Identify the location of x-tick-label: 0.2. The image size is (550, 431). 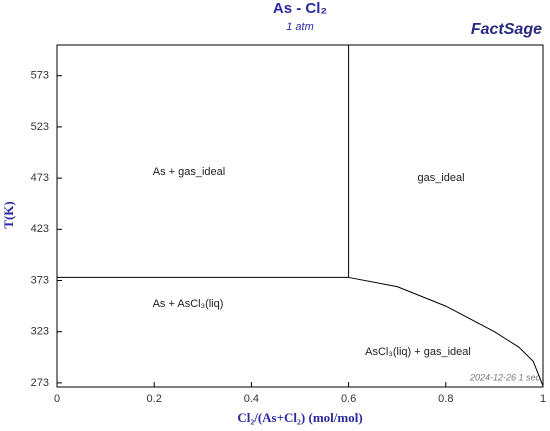
(154, 399).